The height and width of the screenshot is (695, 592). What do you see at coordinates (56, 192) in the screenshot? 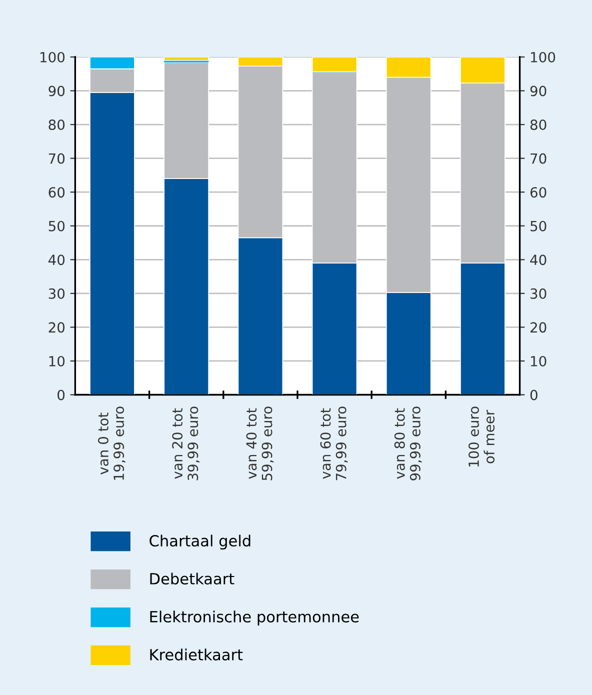
I see `y-tick-label: 60` at bounding box center [56, 192].